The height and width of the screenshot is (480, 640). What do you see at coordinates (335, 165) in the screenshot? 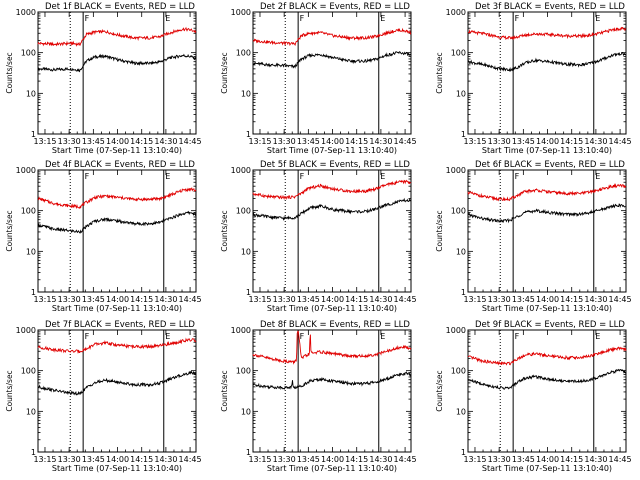
I see `subplot-title: Det 5f BLACK = Events, RED = LLD` at bounding box center [335, 165].